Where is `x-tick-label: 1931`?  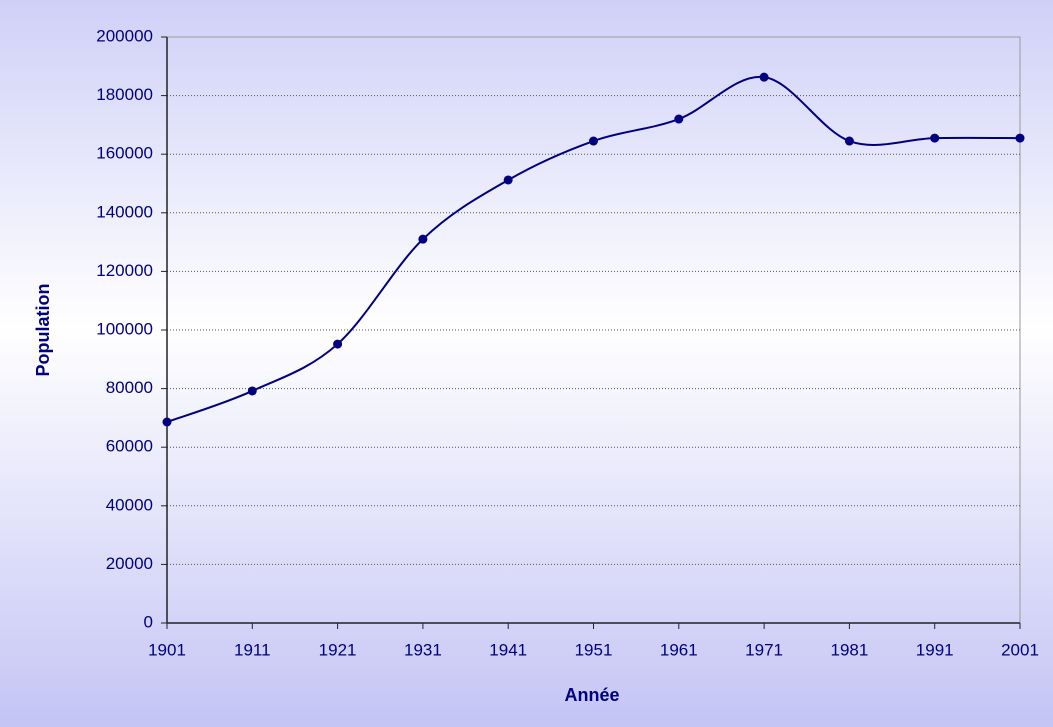 x-tick-label: 1931 is located at coordinates (423, 649).